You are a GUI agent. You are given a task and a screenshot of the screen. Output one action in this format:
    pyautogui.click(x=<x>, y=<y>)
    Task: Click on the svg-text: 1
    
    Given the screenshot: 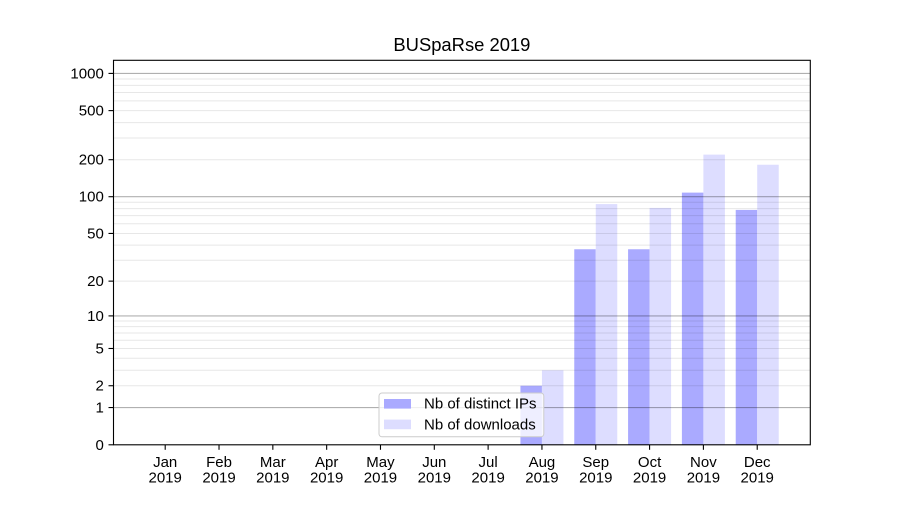 What is the action you would take?
    pyautogui.click(x=99, y=408)
    